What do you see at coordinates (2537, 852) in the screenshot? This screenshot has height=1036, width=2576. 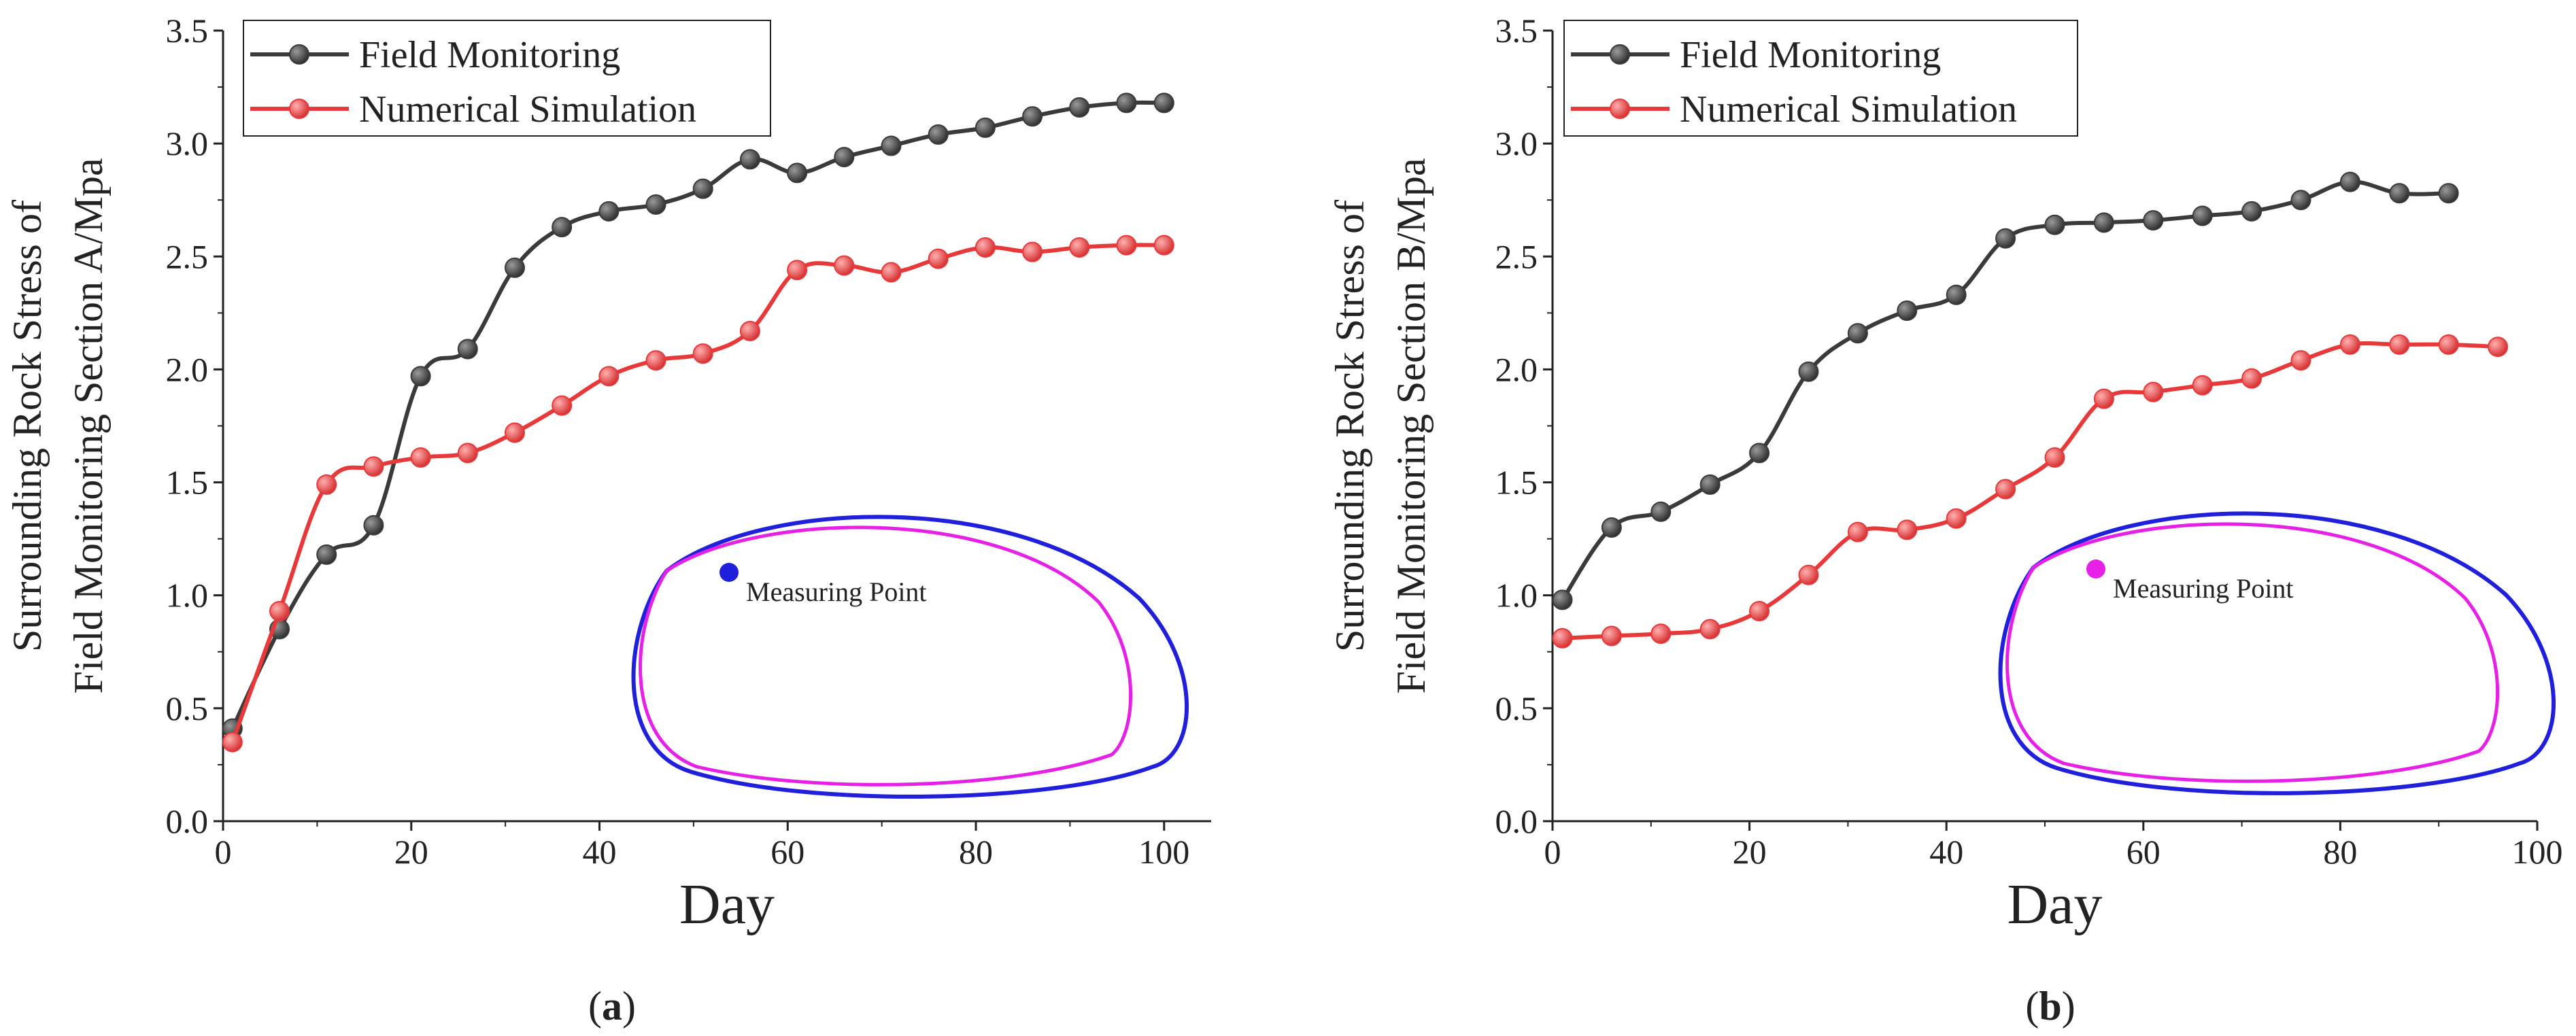 I see `x-tick-label: 100` at bounding box center [2537, 852].